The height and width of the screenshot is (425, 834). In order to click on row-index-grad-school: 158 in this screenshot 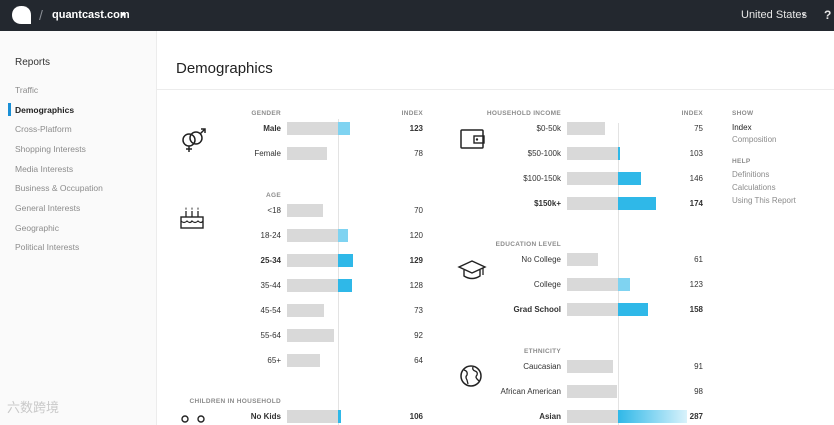, I will do `click(696, 309)`.